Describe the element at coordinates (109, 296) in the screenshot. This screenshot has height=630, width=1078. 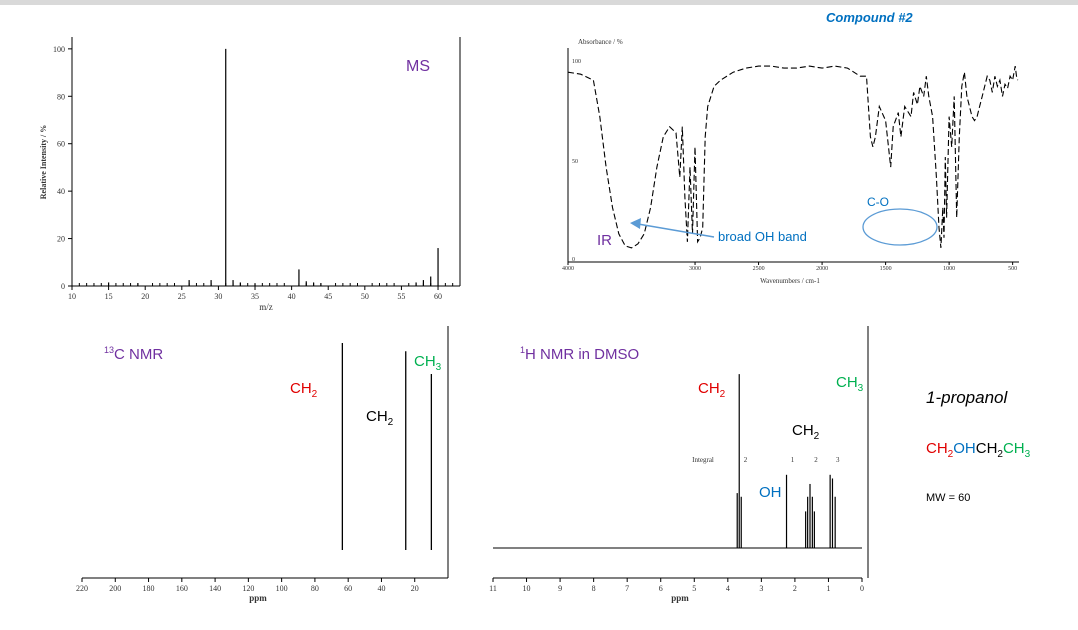
I see `ms-x-tick-label: 15` at that location.